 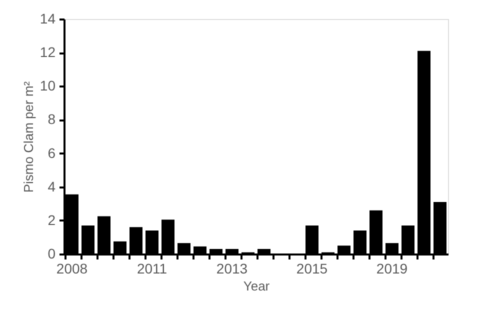 I want to click on y-tick-label: 12, so click(x=48, y=52).